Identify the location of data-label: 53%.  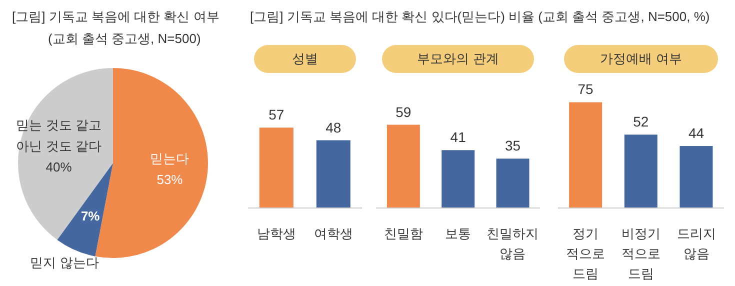
(170, 179).